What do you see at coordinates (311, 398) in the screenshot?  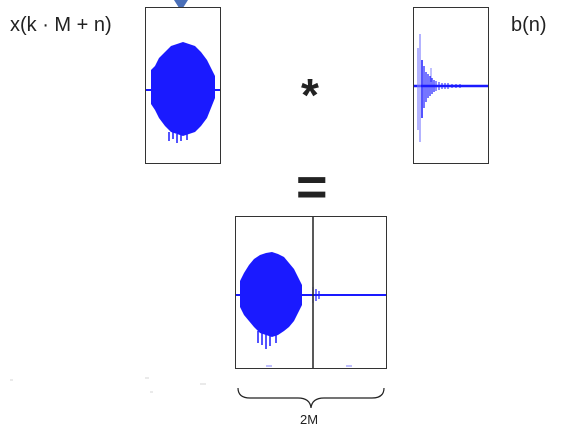 I see `block-length-brace` at bounding box center [311, 398].